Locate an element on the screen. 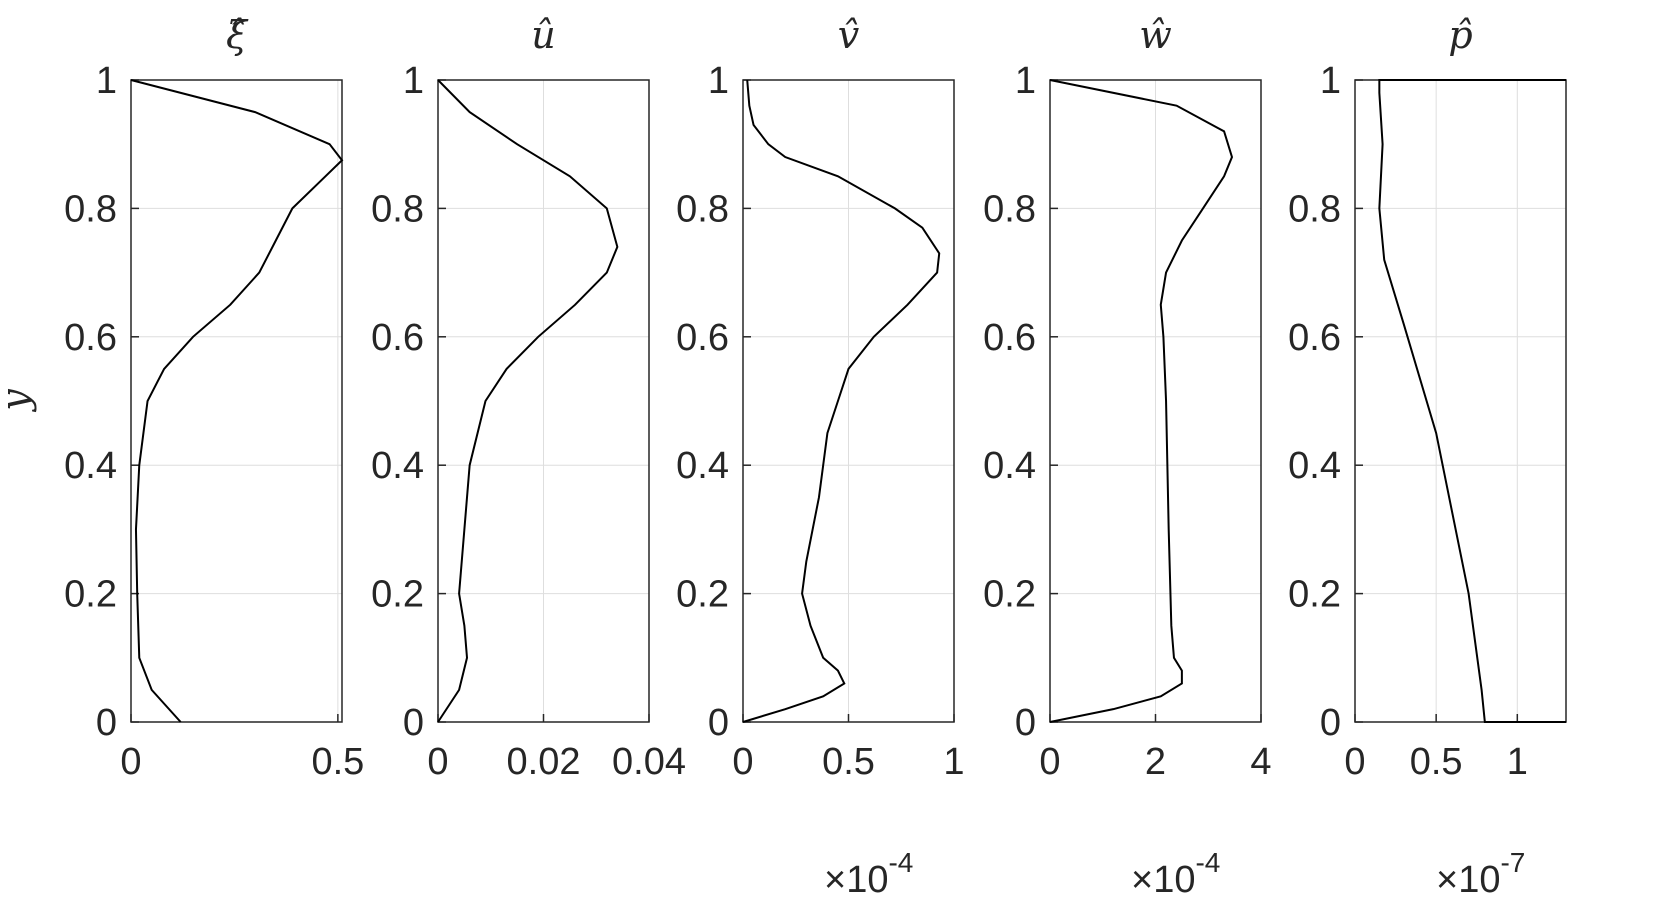 Image resolution: width=1661 pixels, height=921 pixels. subplot-title: p̂ is located at coordinates (1460, 35).